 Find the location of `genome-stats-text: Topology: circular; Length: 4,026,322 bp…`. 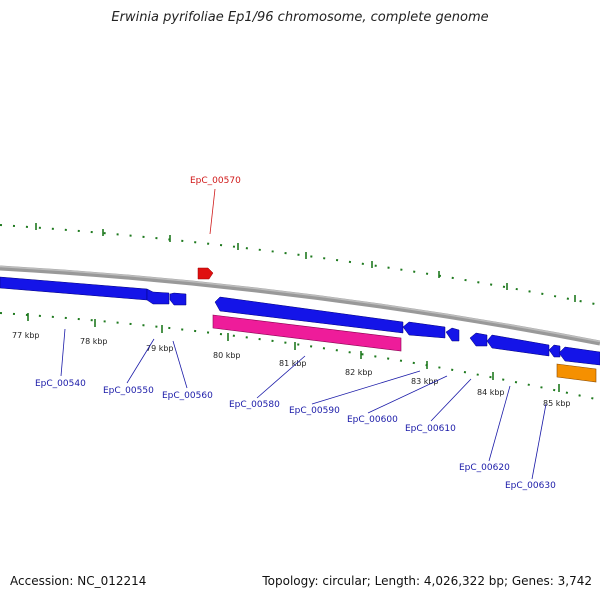

genome-stats-text: Topology: circular; Length: 4,026,322 bp… is located at coordinates (427, 581).